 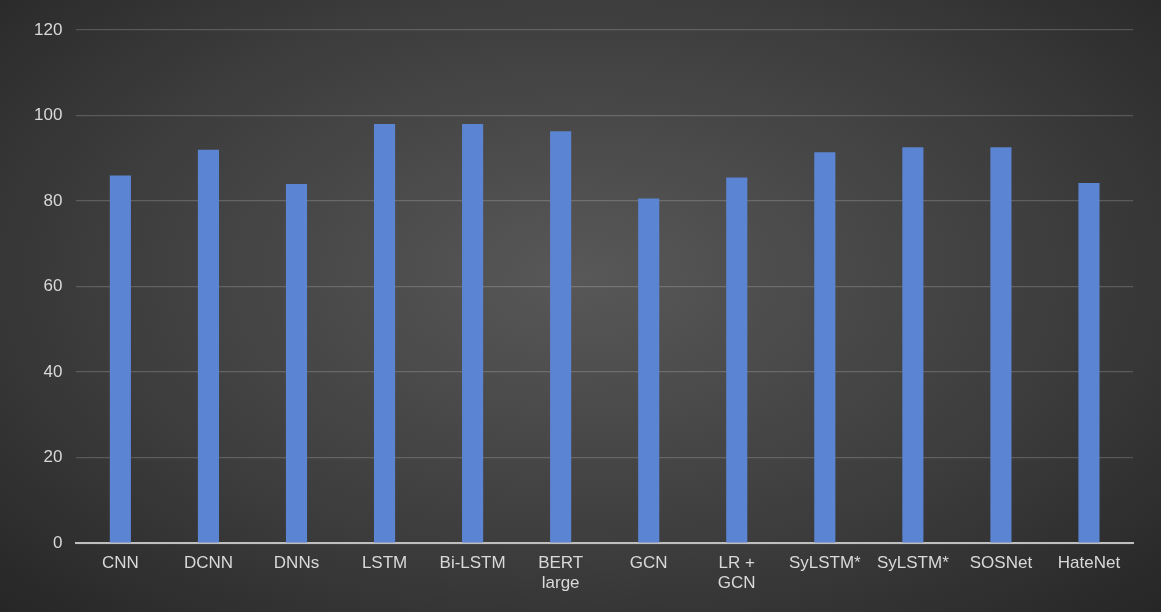 What do you see at coordinates (384, 563) in the screenshot?
I see `x-tick-label: LSTM` at bounding box center [384, 563].